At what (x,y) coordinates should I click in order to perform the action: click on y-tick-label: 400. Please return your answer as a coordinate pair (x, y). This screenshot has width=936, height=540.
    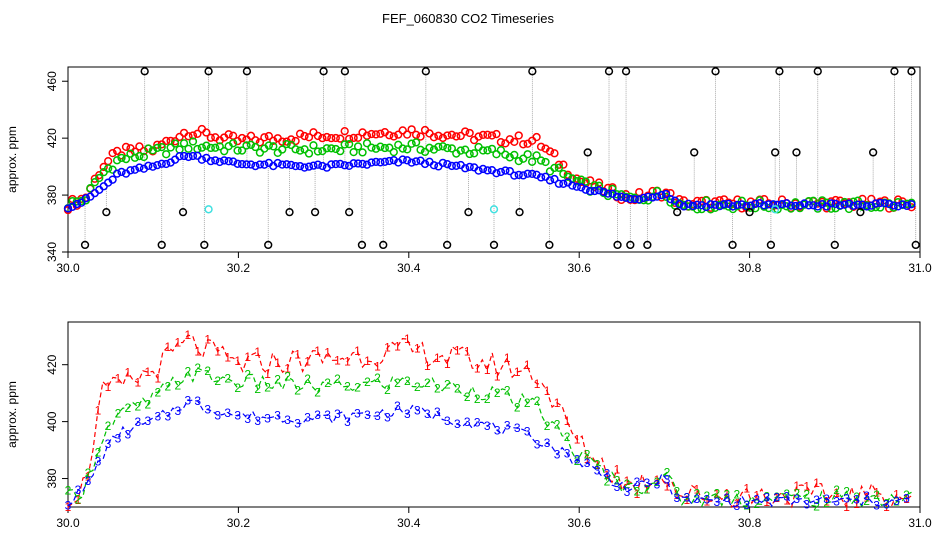
    Looking at the image, I should click on (52, 421).